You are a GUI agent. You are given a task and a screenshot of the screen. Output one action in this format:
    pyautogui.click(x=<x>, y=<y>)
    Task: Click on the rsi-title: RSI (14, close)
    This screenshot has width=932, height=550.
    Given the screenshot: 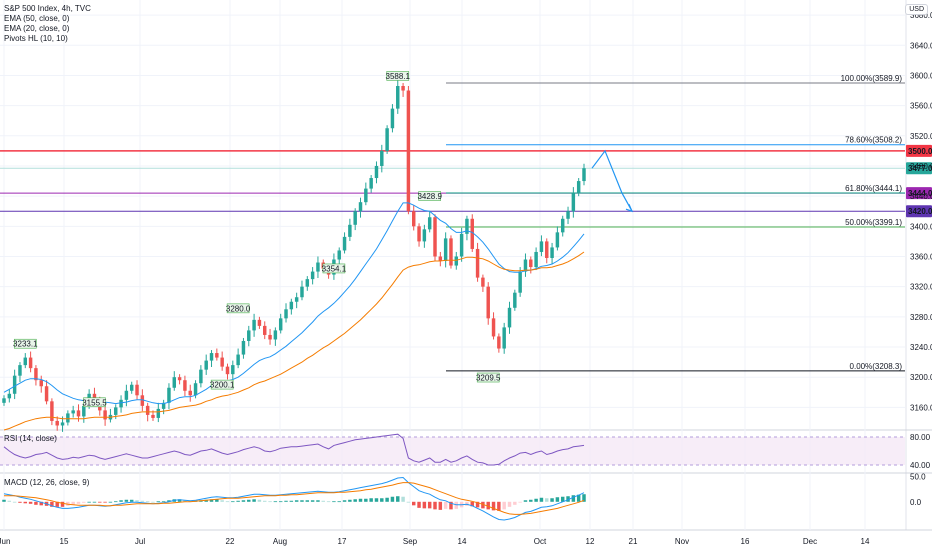 What is the action you would take?
    pyautogui.click(x=30, y=438)
    